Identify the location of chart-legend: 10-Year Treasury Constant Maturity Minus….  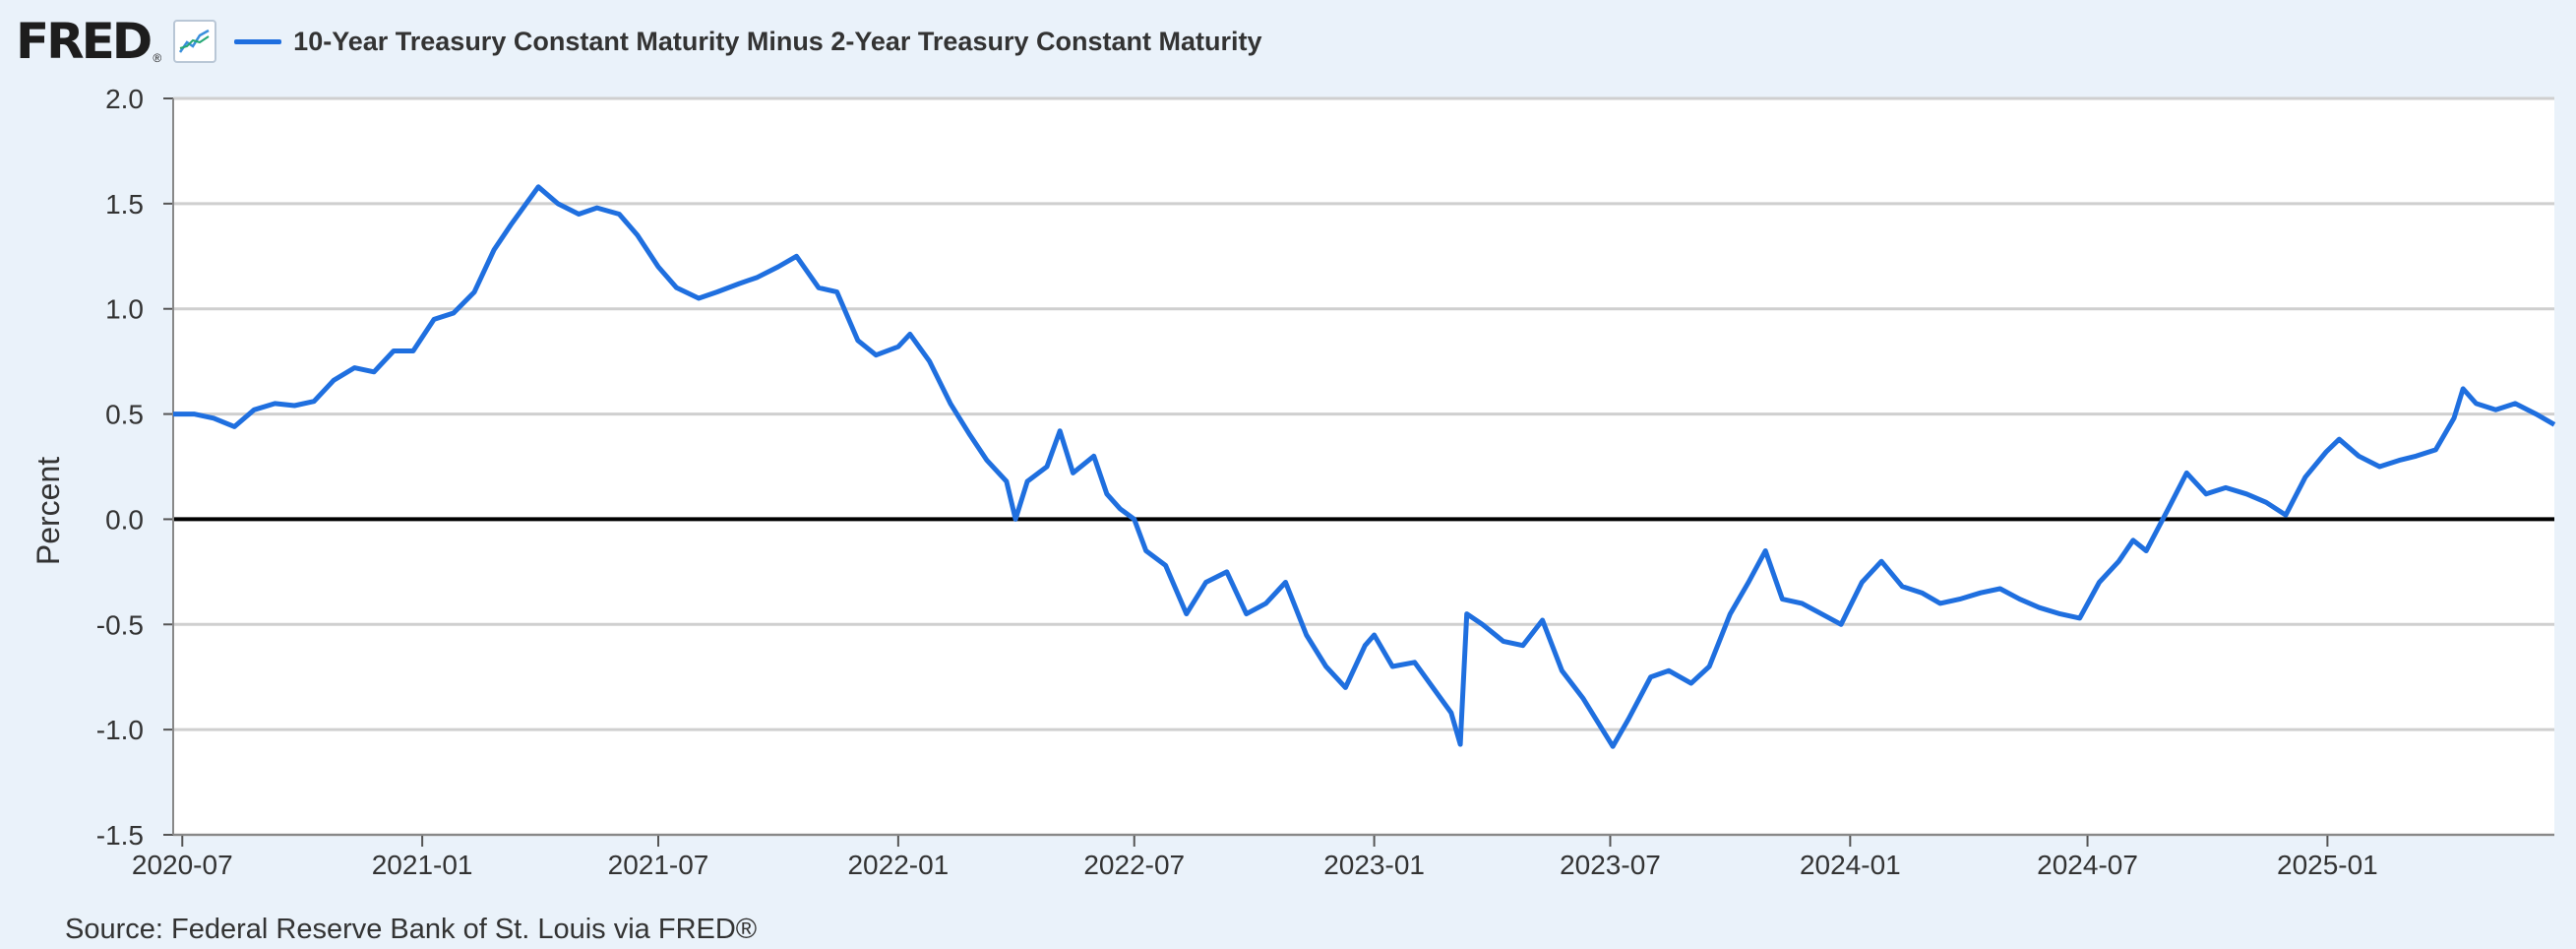
(747, 42).